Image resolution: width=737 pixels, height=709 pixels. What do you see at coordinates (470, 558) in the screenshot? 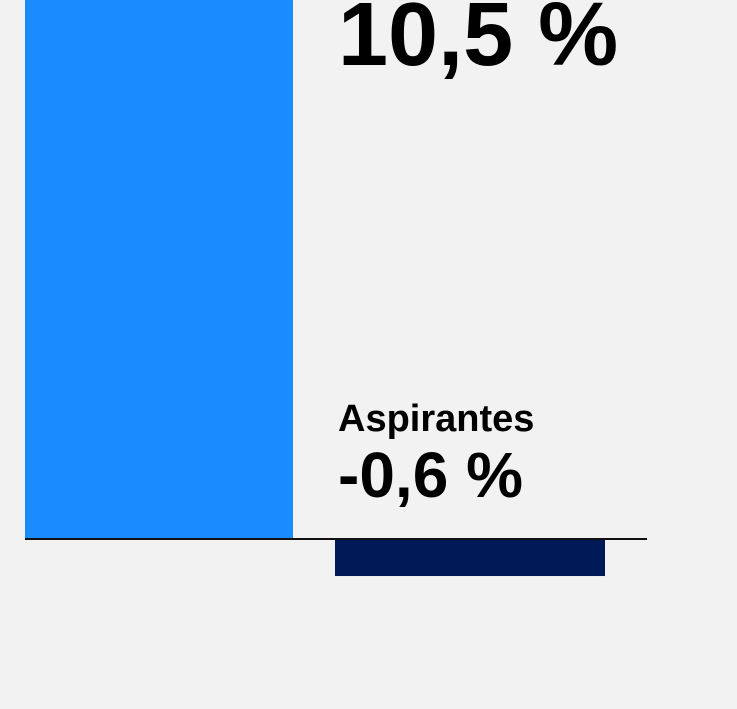
I see `bar` at bounding box center [470, 558].